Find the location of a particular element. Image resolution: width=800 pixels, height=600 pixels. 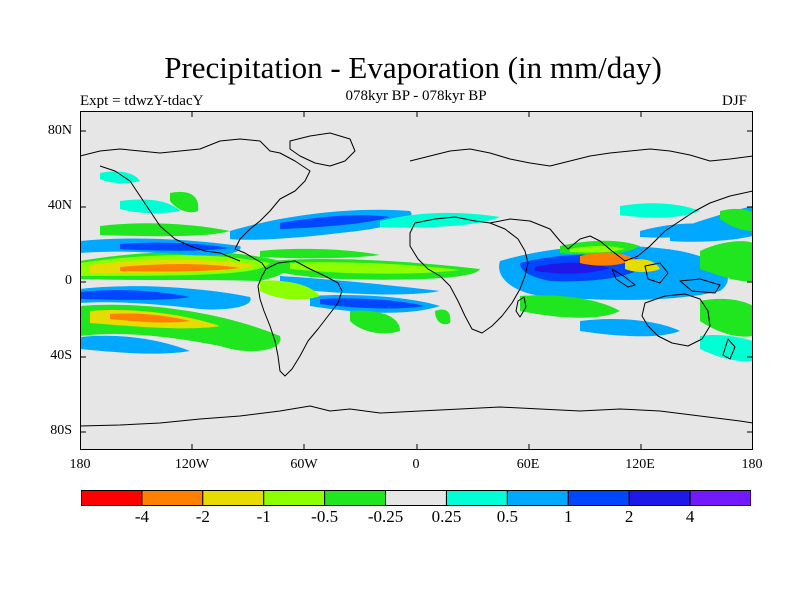

coastline-sumatra is located at coordinates (623, 278).